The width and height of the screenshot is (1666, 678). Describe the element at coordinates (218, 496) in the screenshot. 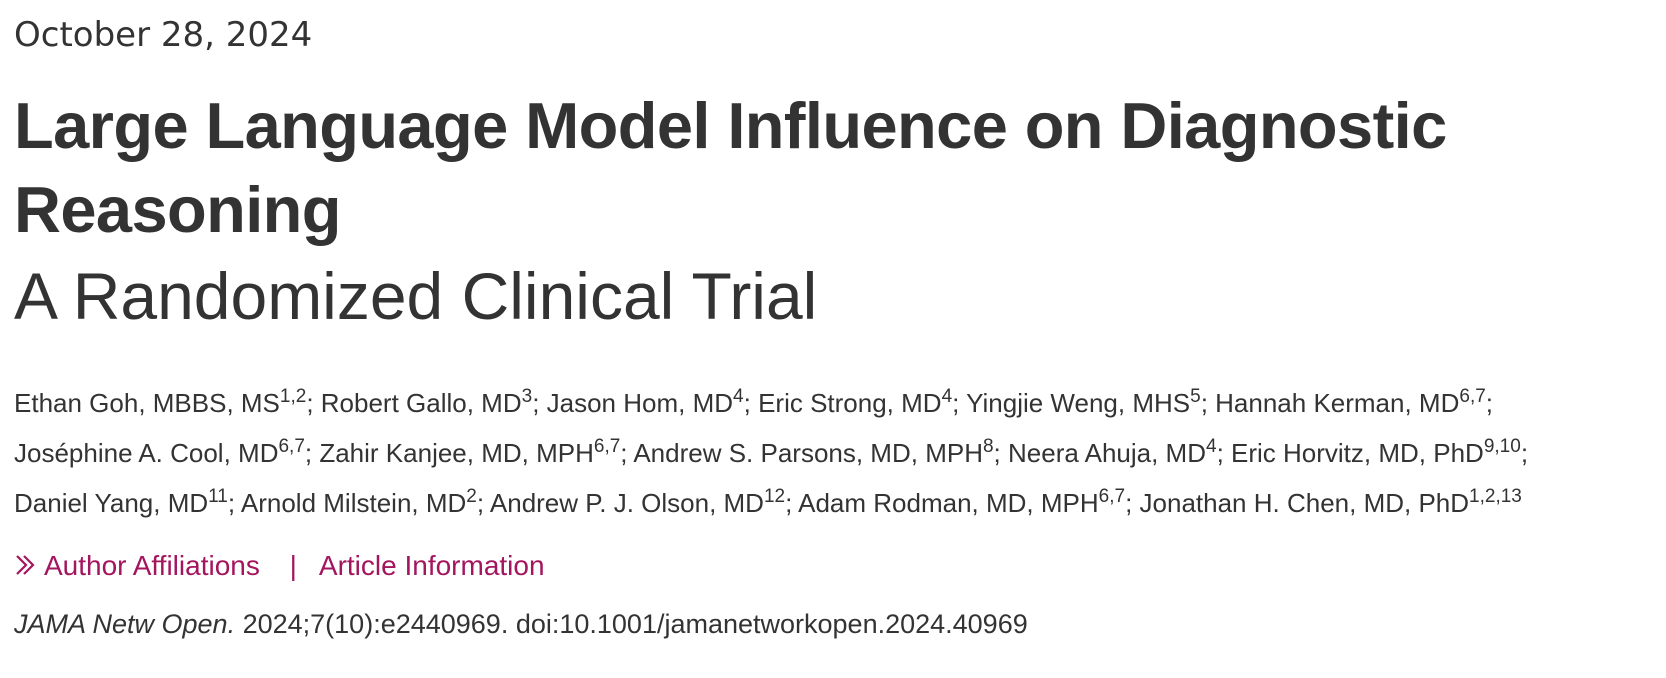

I see `affiliation-number: 11` at that location.